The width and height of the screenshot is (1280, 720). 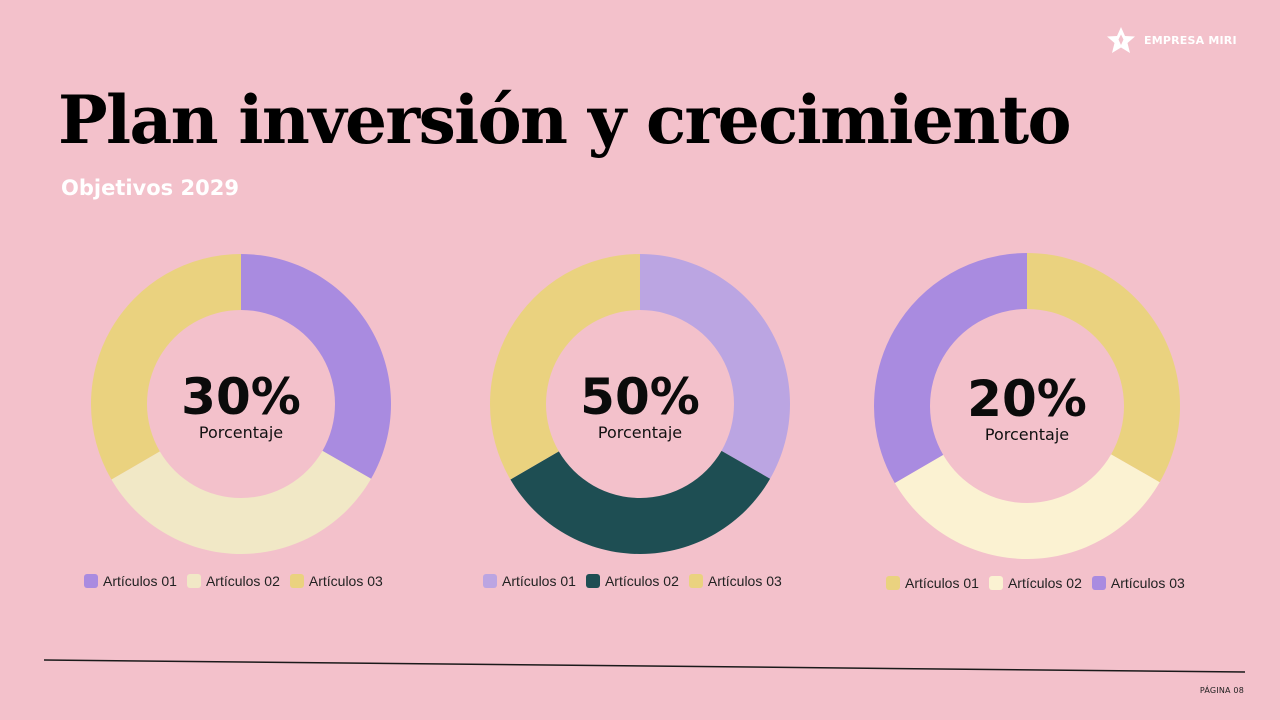 I want to click on chart-legend-2: Artículos 01 Artículos 02 Artículos 03, so click(x=632, y=581).